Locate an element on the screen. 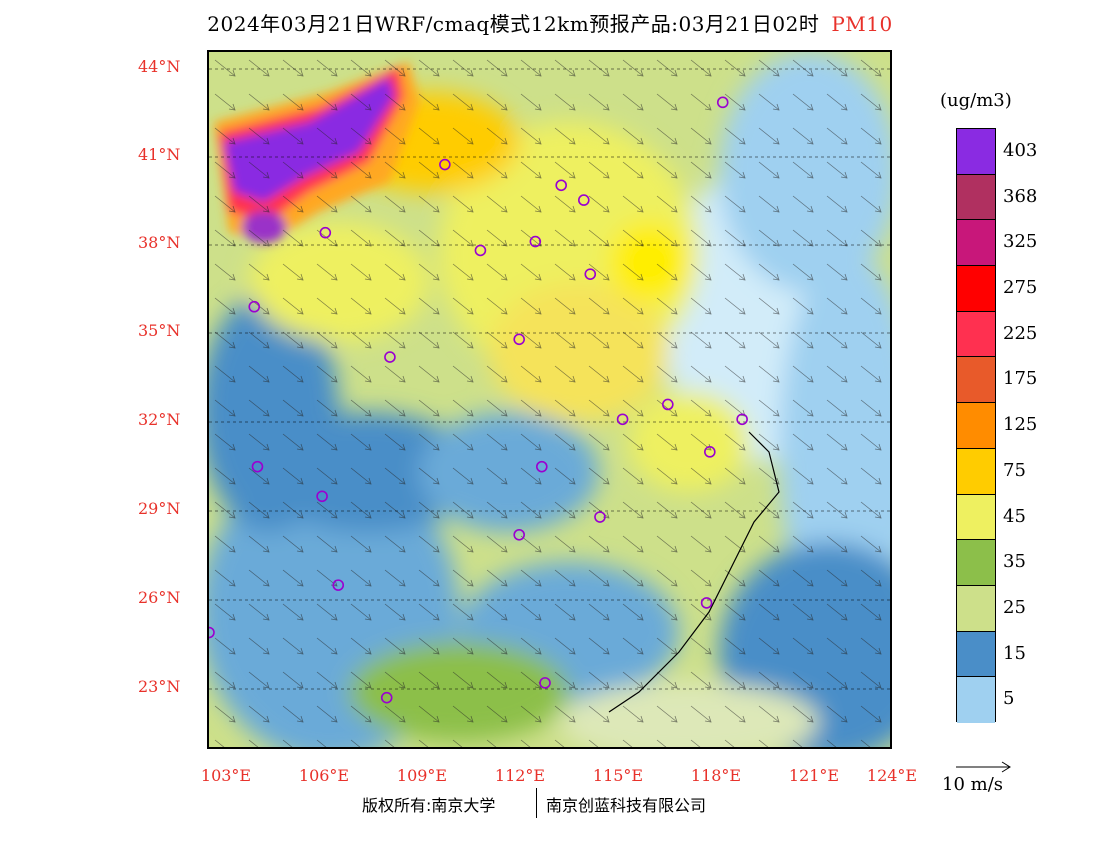 Image resolution: width=1100 pixels, height=850 pixels. copyright-left: 版权所有:南京大学 is located at coordinates (429, 805).